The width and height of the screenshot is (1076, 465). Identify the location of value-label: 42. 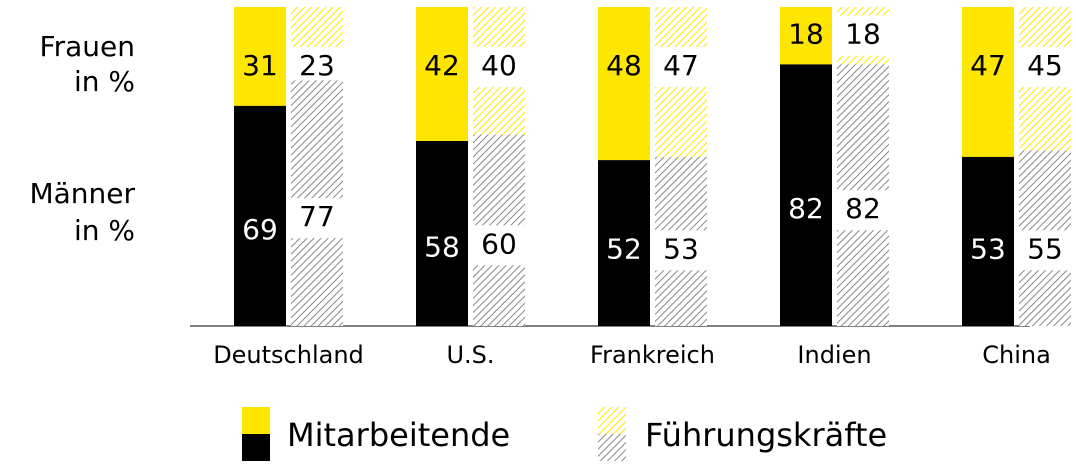
(442, 65).